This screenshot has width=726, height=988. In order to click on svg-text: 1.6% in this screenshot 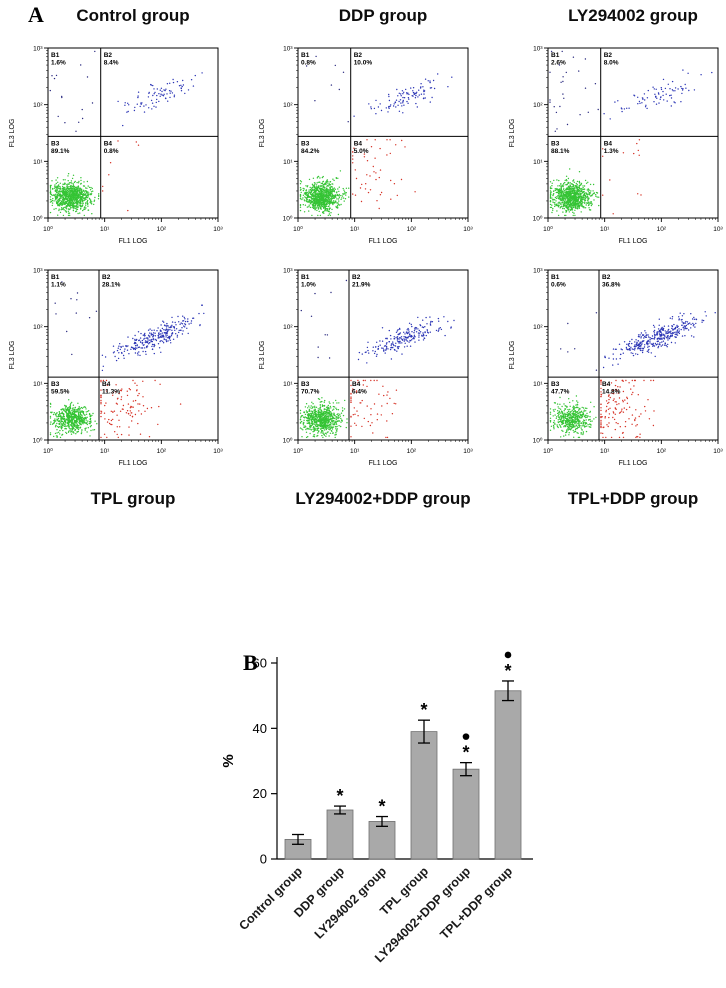, I will do `click(58, 63)`.